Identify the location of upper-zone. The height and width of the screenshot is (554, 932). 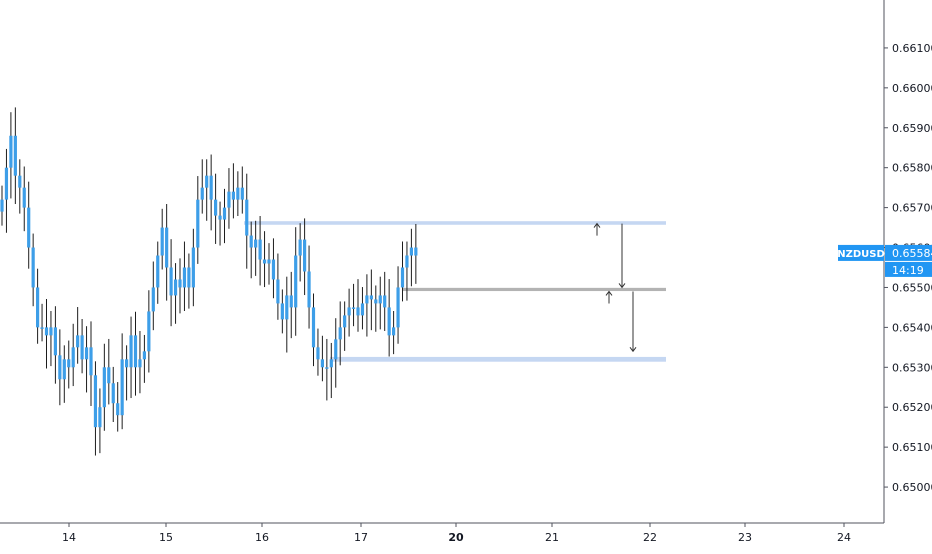
(455, 223).